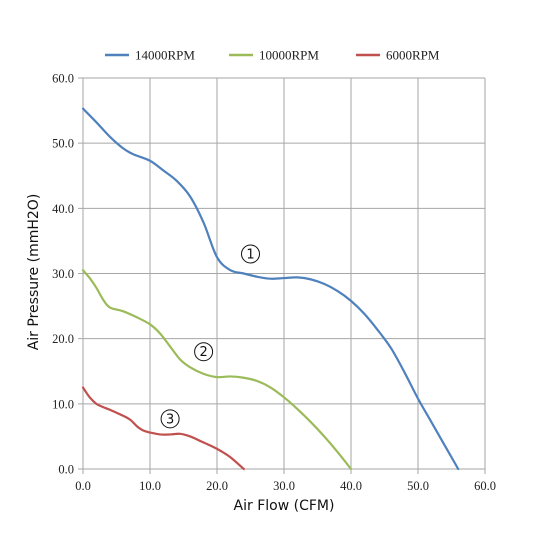 Image resolution: width=553 pixels, height=535 pixels. I want to click on legend-label-3: 6000RPM, so click(413, 55).